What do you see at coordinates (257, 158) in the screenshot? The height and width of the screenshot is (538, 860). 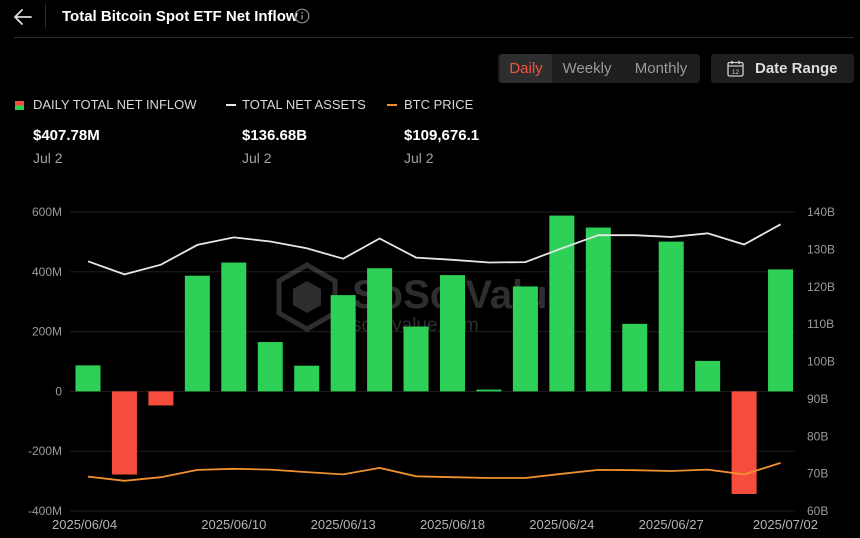 I see `assets-date: Jul 2` at bounding box center [257, 158].